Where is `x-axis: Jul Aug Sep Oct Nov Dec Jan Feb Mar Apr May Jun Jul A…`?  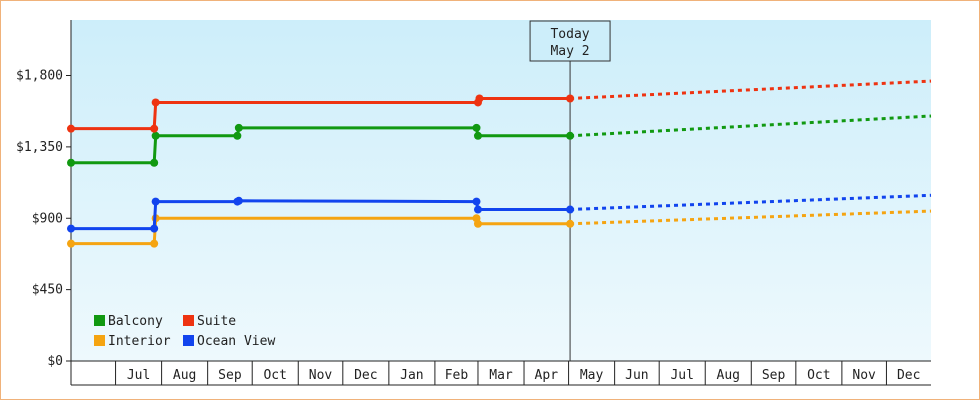
x-axis: Jul Aug Sep Oct Nov Dec Jan Feb Mar Apr May Jun Jul A… is located at coordinates (500, 373).